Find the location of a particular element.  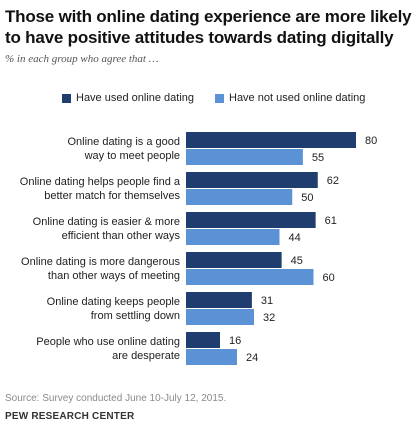

legend-label-not-used: Have not used online dating is located at coordinates (297, 98).